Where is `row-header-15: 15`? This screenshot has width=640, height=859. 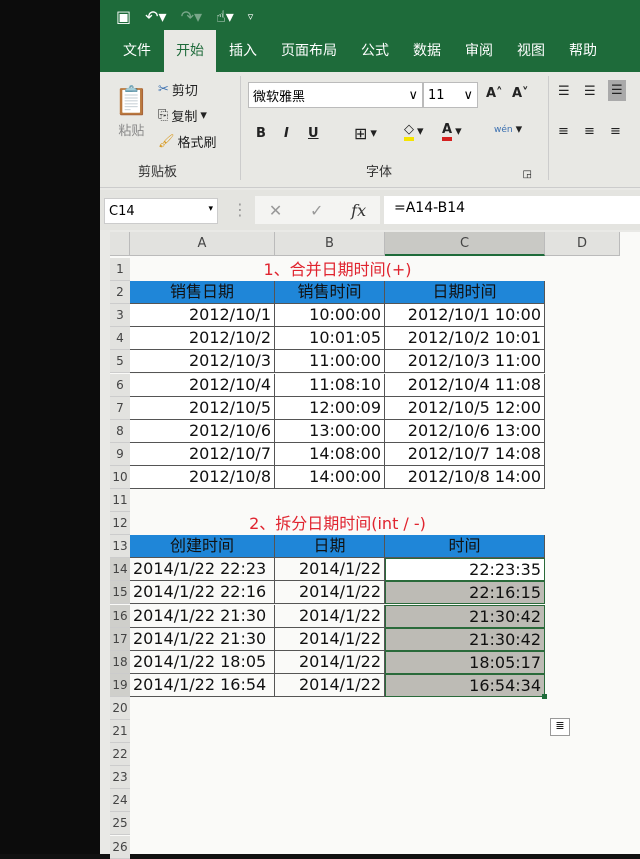 row-header-15: 15 is located at coordinates (120, 593).